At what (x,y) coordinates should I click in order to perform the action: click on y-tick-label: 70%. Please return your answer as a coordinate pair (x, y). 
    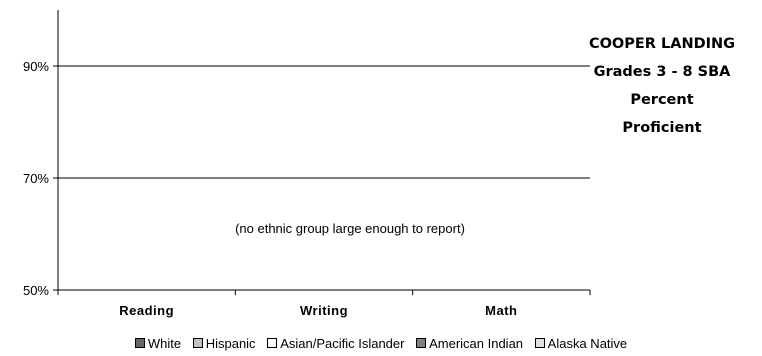
    Looking at the image, I should click on (36, 178).